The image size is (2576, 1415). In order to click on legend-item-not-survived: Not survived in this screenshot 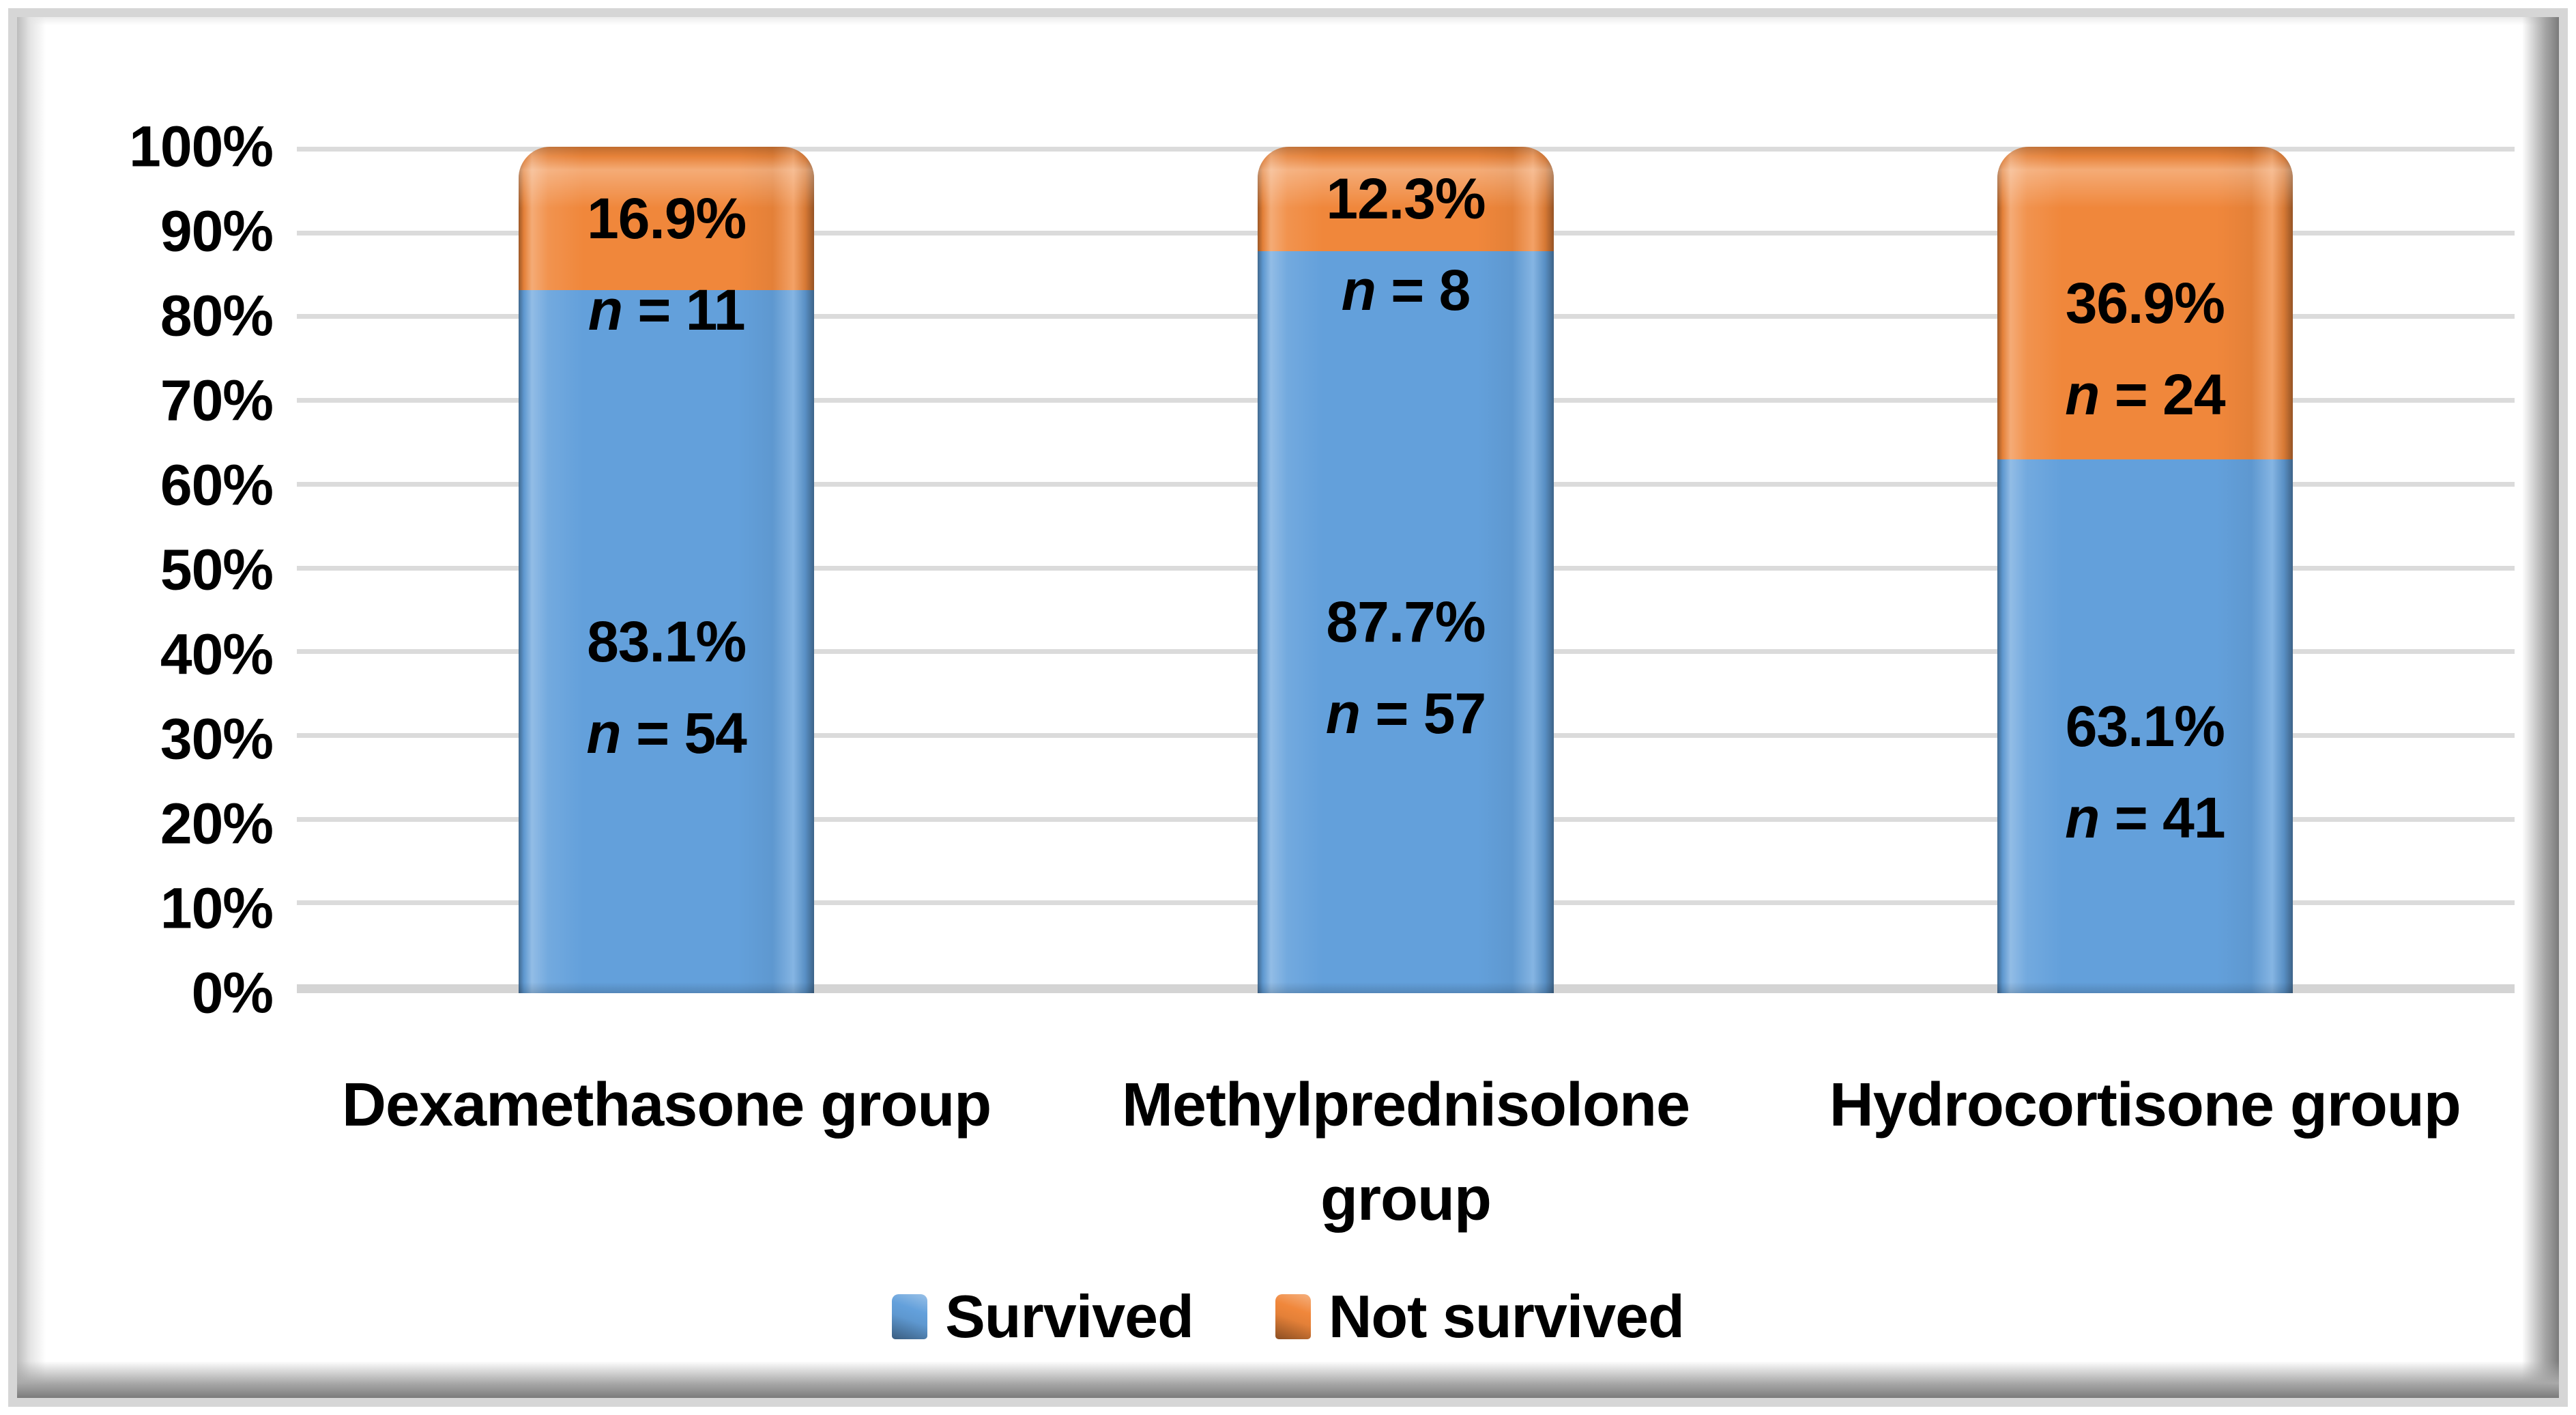, I will do `click(1480, 1317)`.